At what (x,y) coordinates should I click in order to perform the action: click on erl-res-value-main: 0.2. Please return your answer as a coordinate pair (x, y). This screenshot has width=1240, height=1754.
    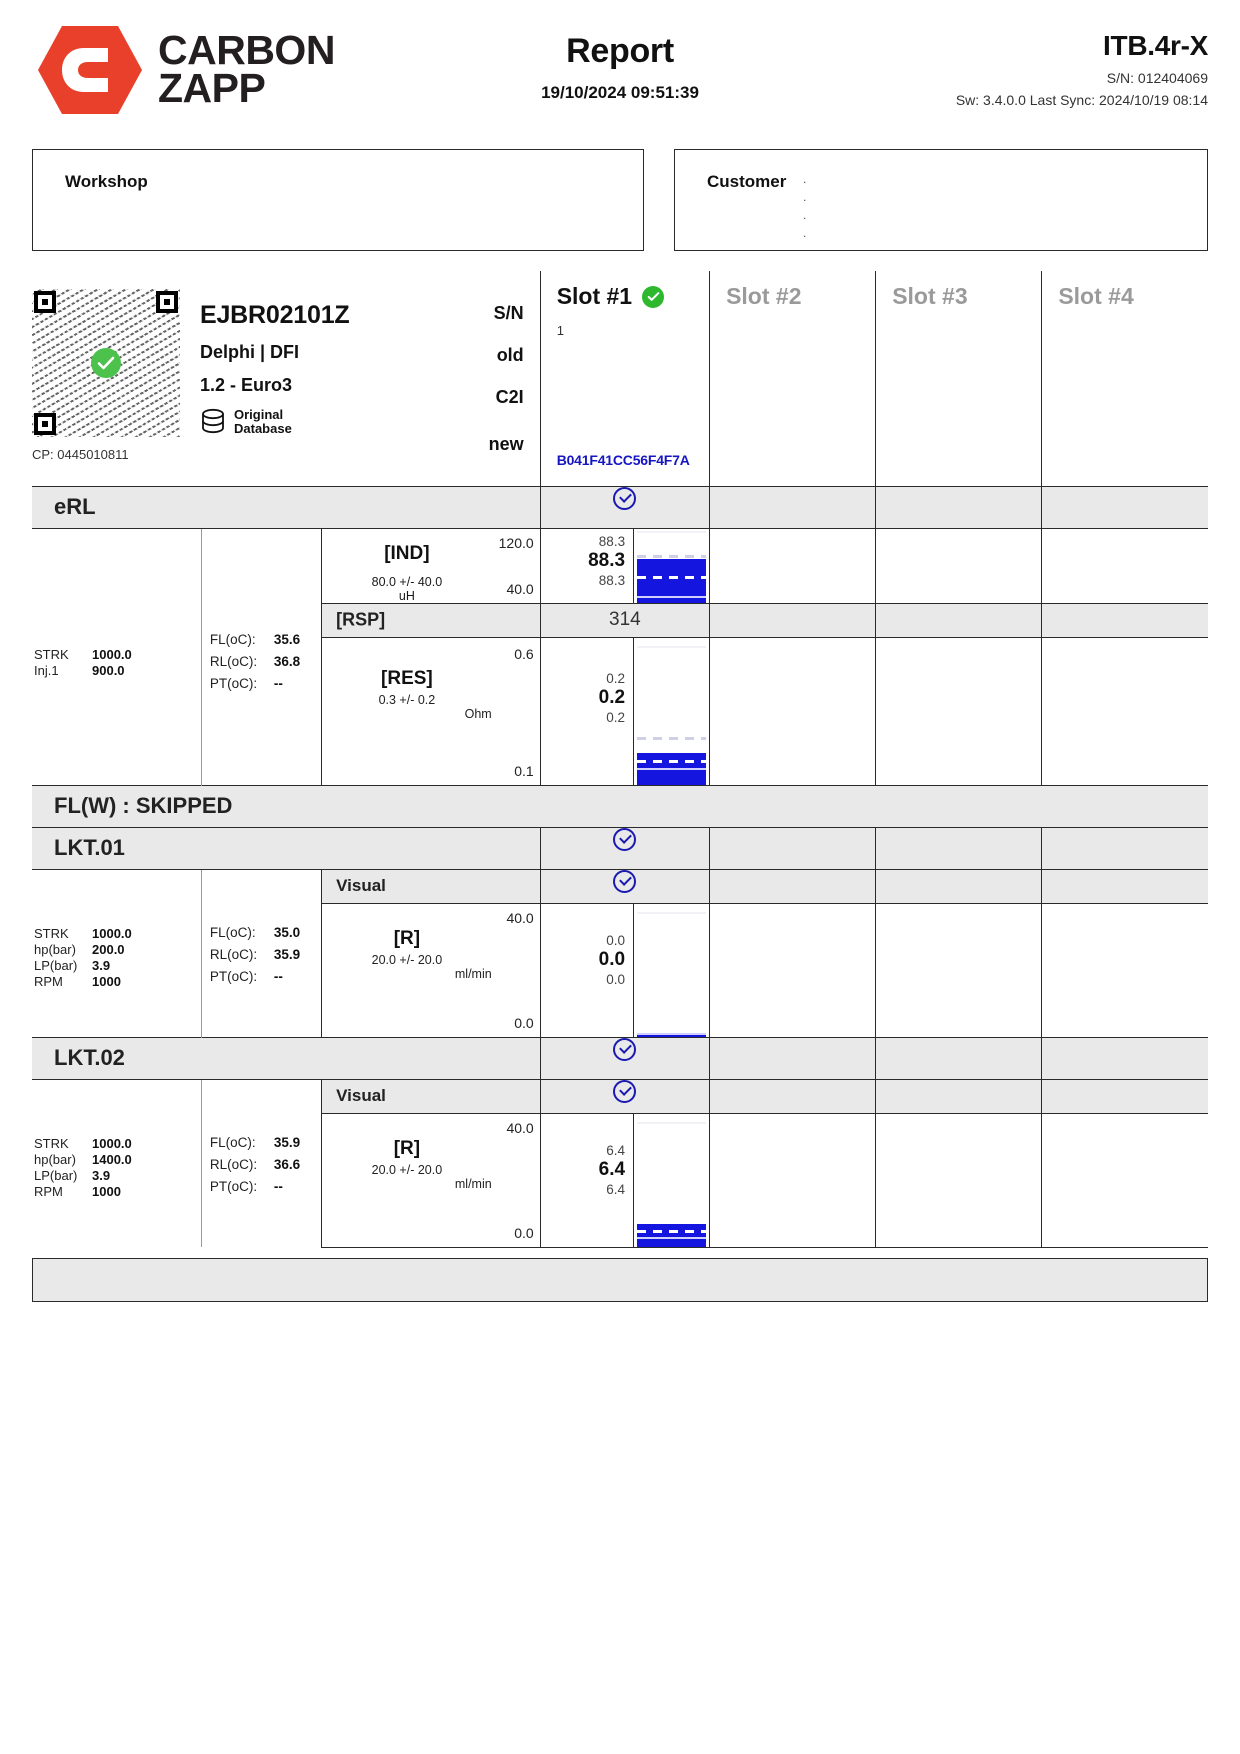
    Looking at the image, I should click on (612, 697).